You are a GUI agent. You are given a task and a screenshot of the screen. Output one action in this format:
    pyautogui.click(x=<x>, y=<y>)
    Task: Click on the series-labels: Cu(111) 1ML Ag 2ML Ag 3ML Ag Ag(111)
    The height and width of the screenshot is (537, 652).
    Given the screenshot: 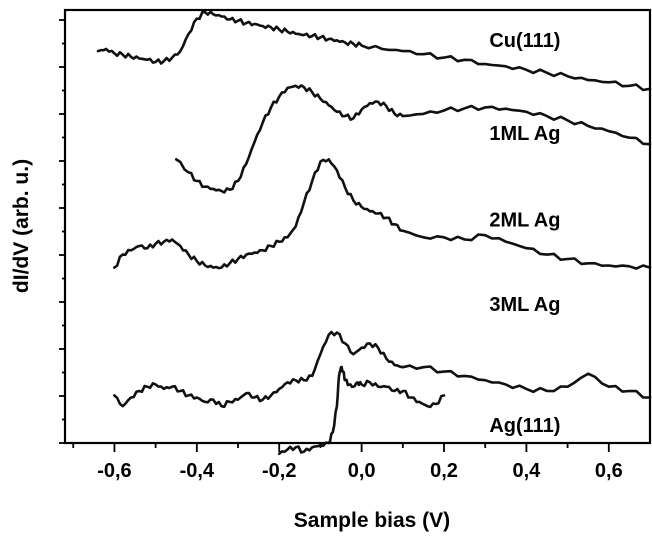 What is the action you would take?
    pyautogui.click(x=524, y=233)
    